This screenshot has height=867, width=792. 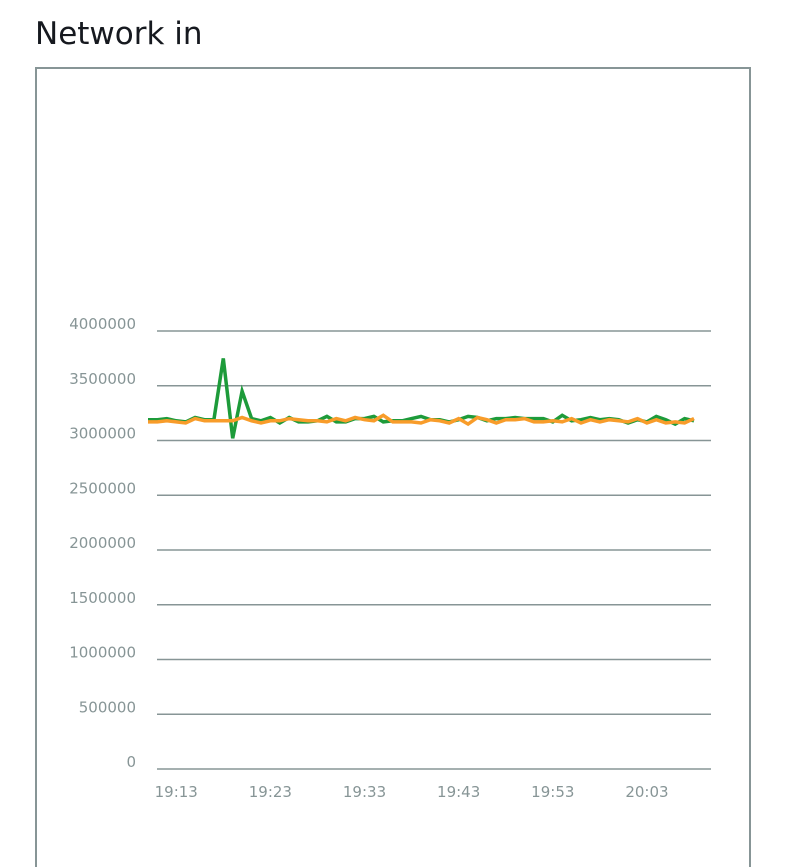 What do you see at coordinates (102, 653) in the screenshot?
I see `y-tick-label: 1000000` at bounding box center [102, 653].